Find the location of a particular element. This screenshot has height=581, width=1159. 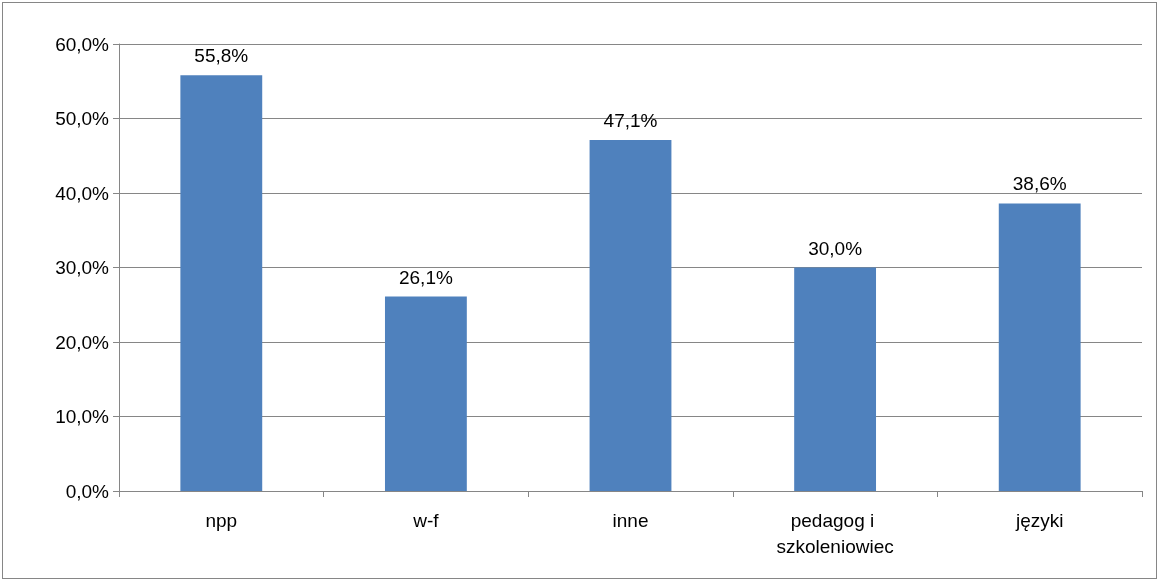

y-tick-label: 0,0% is located at coordinates (87, 491).